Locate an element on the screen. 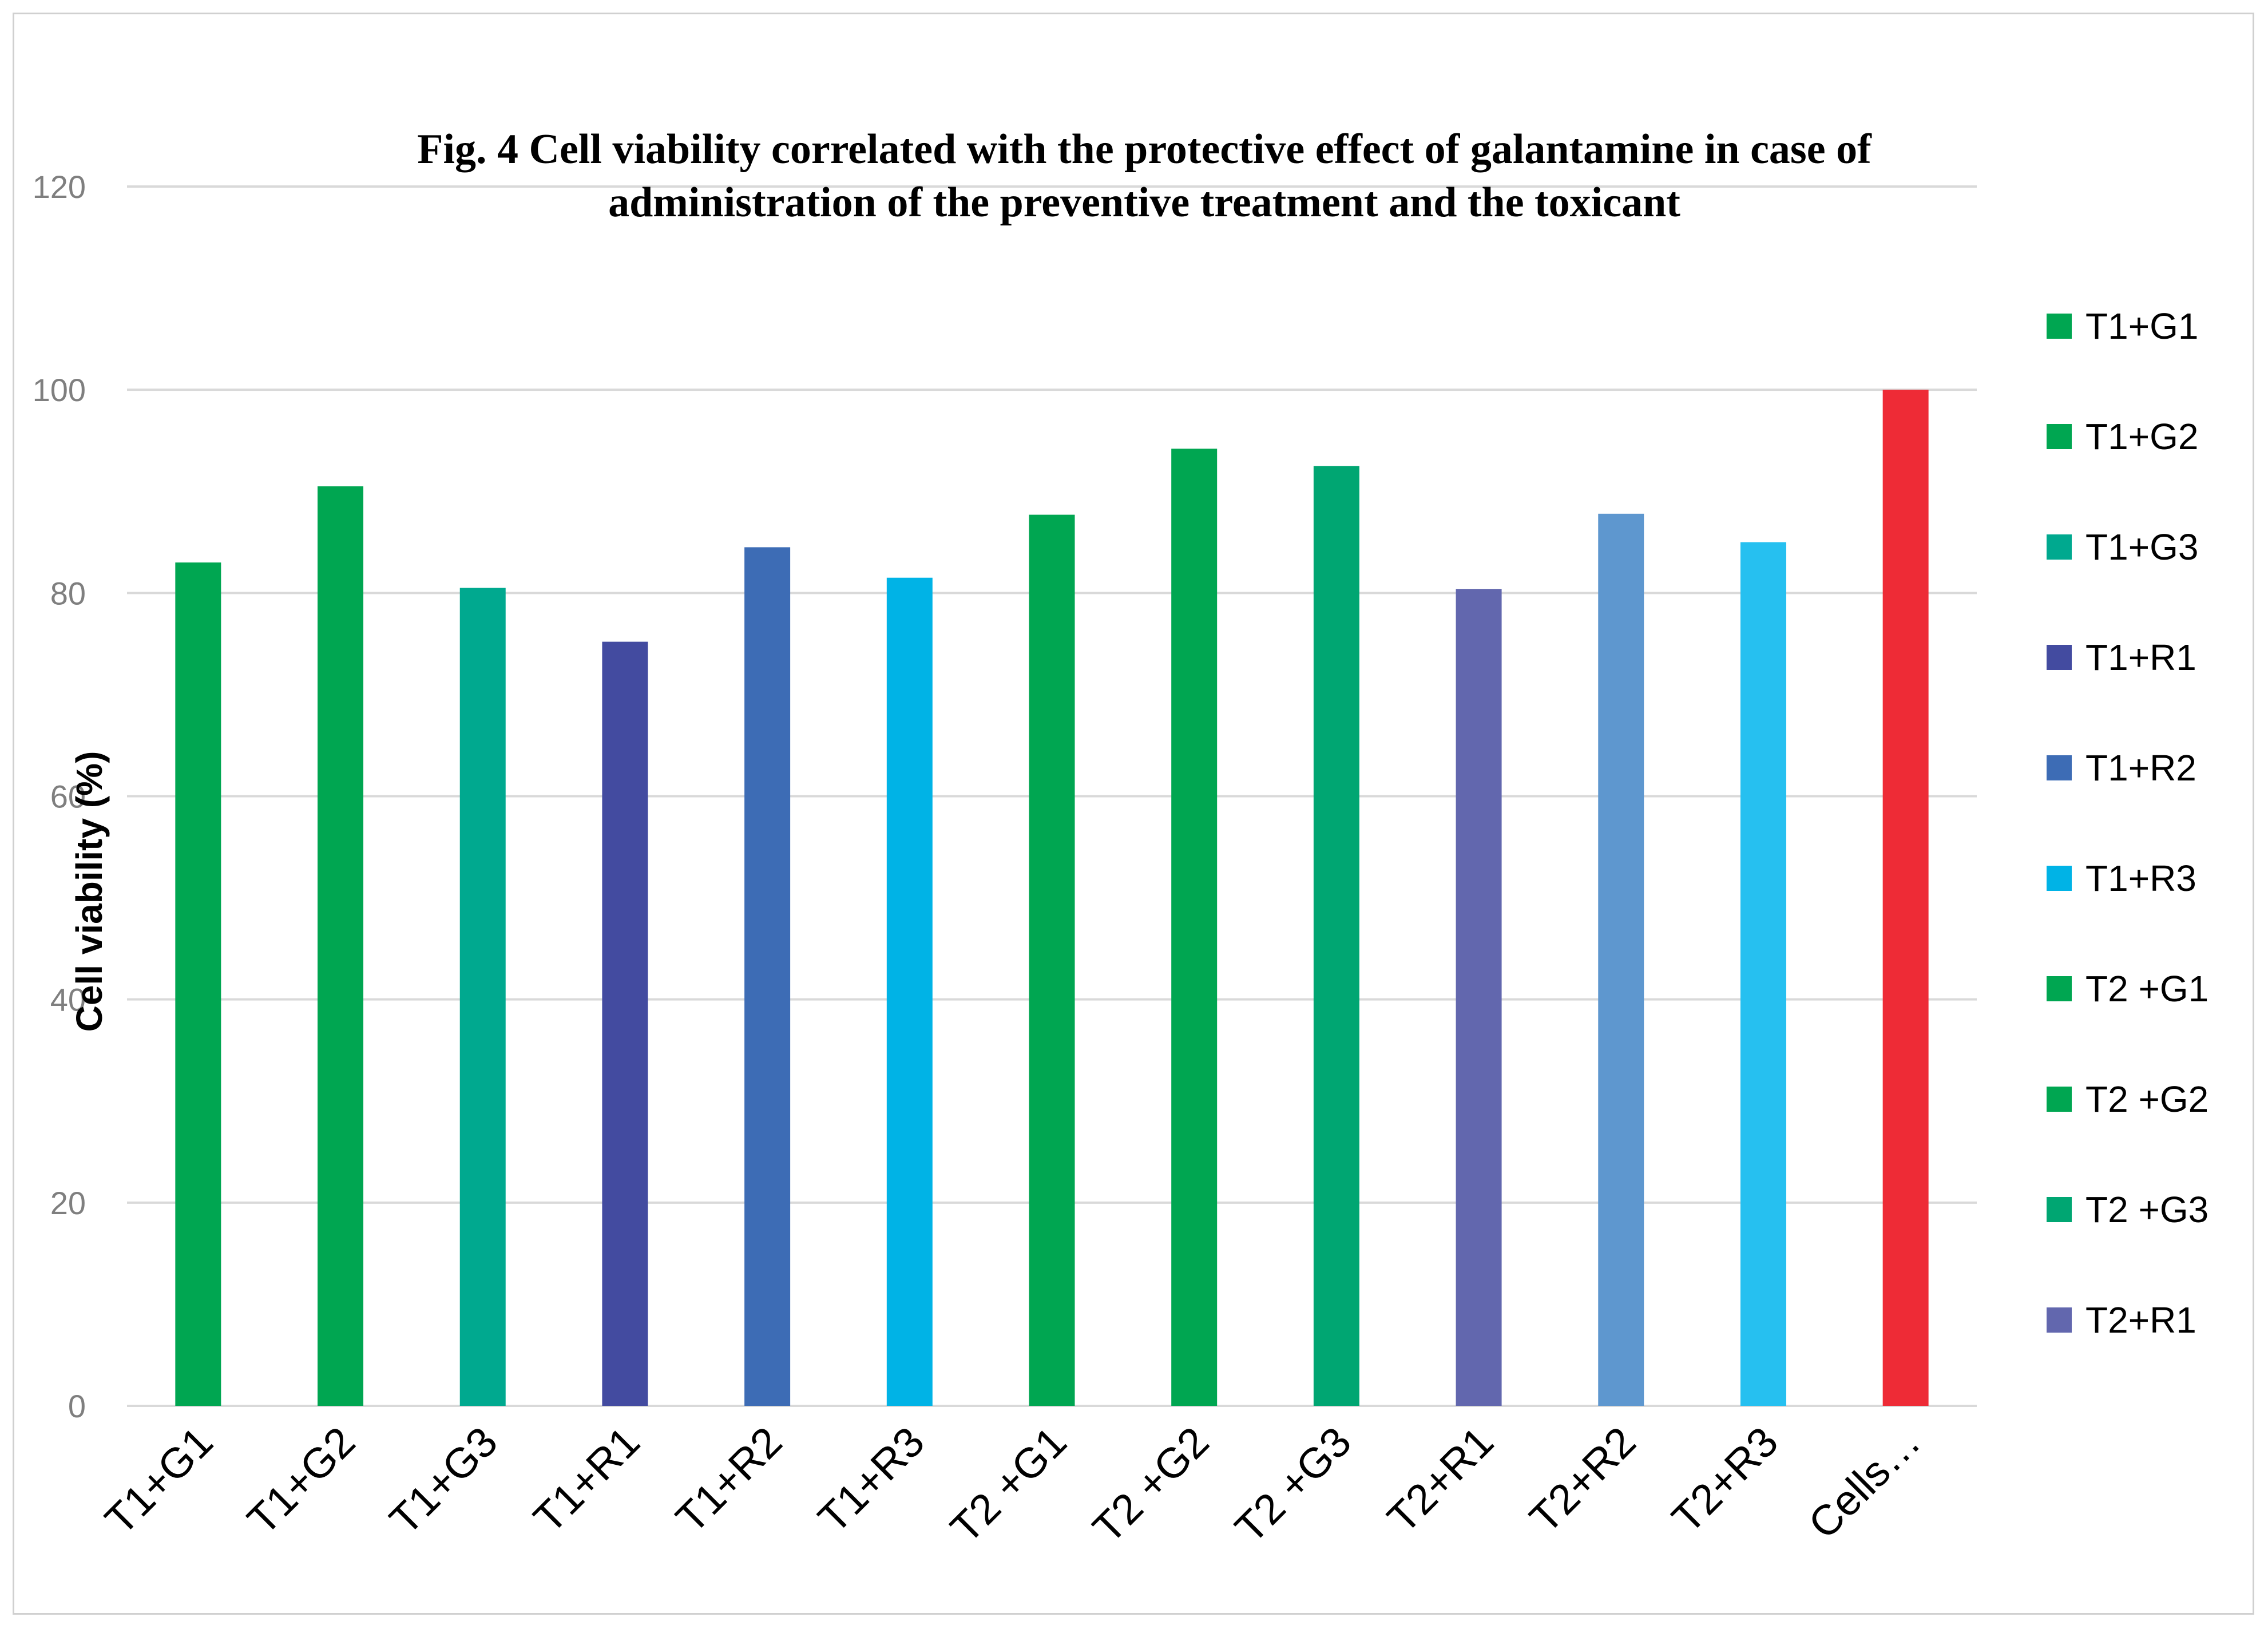 Image resolution: width=2268 pixels, height=1629 pixels. x-category-label: T2+R1 is located at coordinates (1440, 1480).